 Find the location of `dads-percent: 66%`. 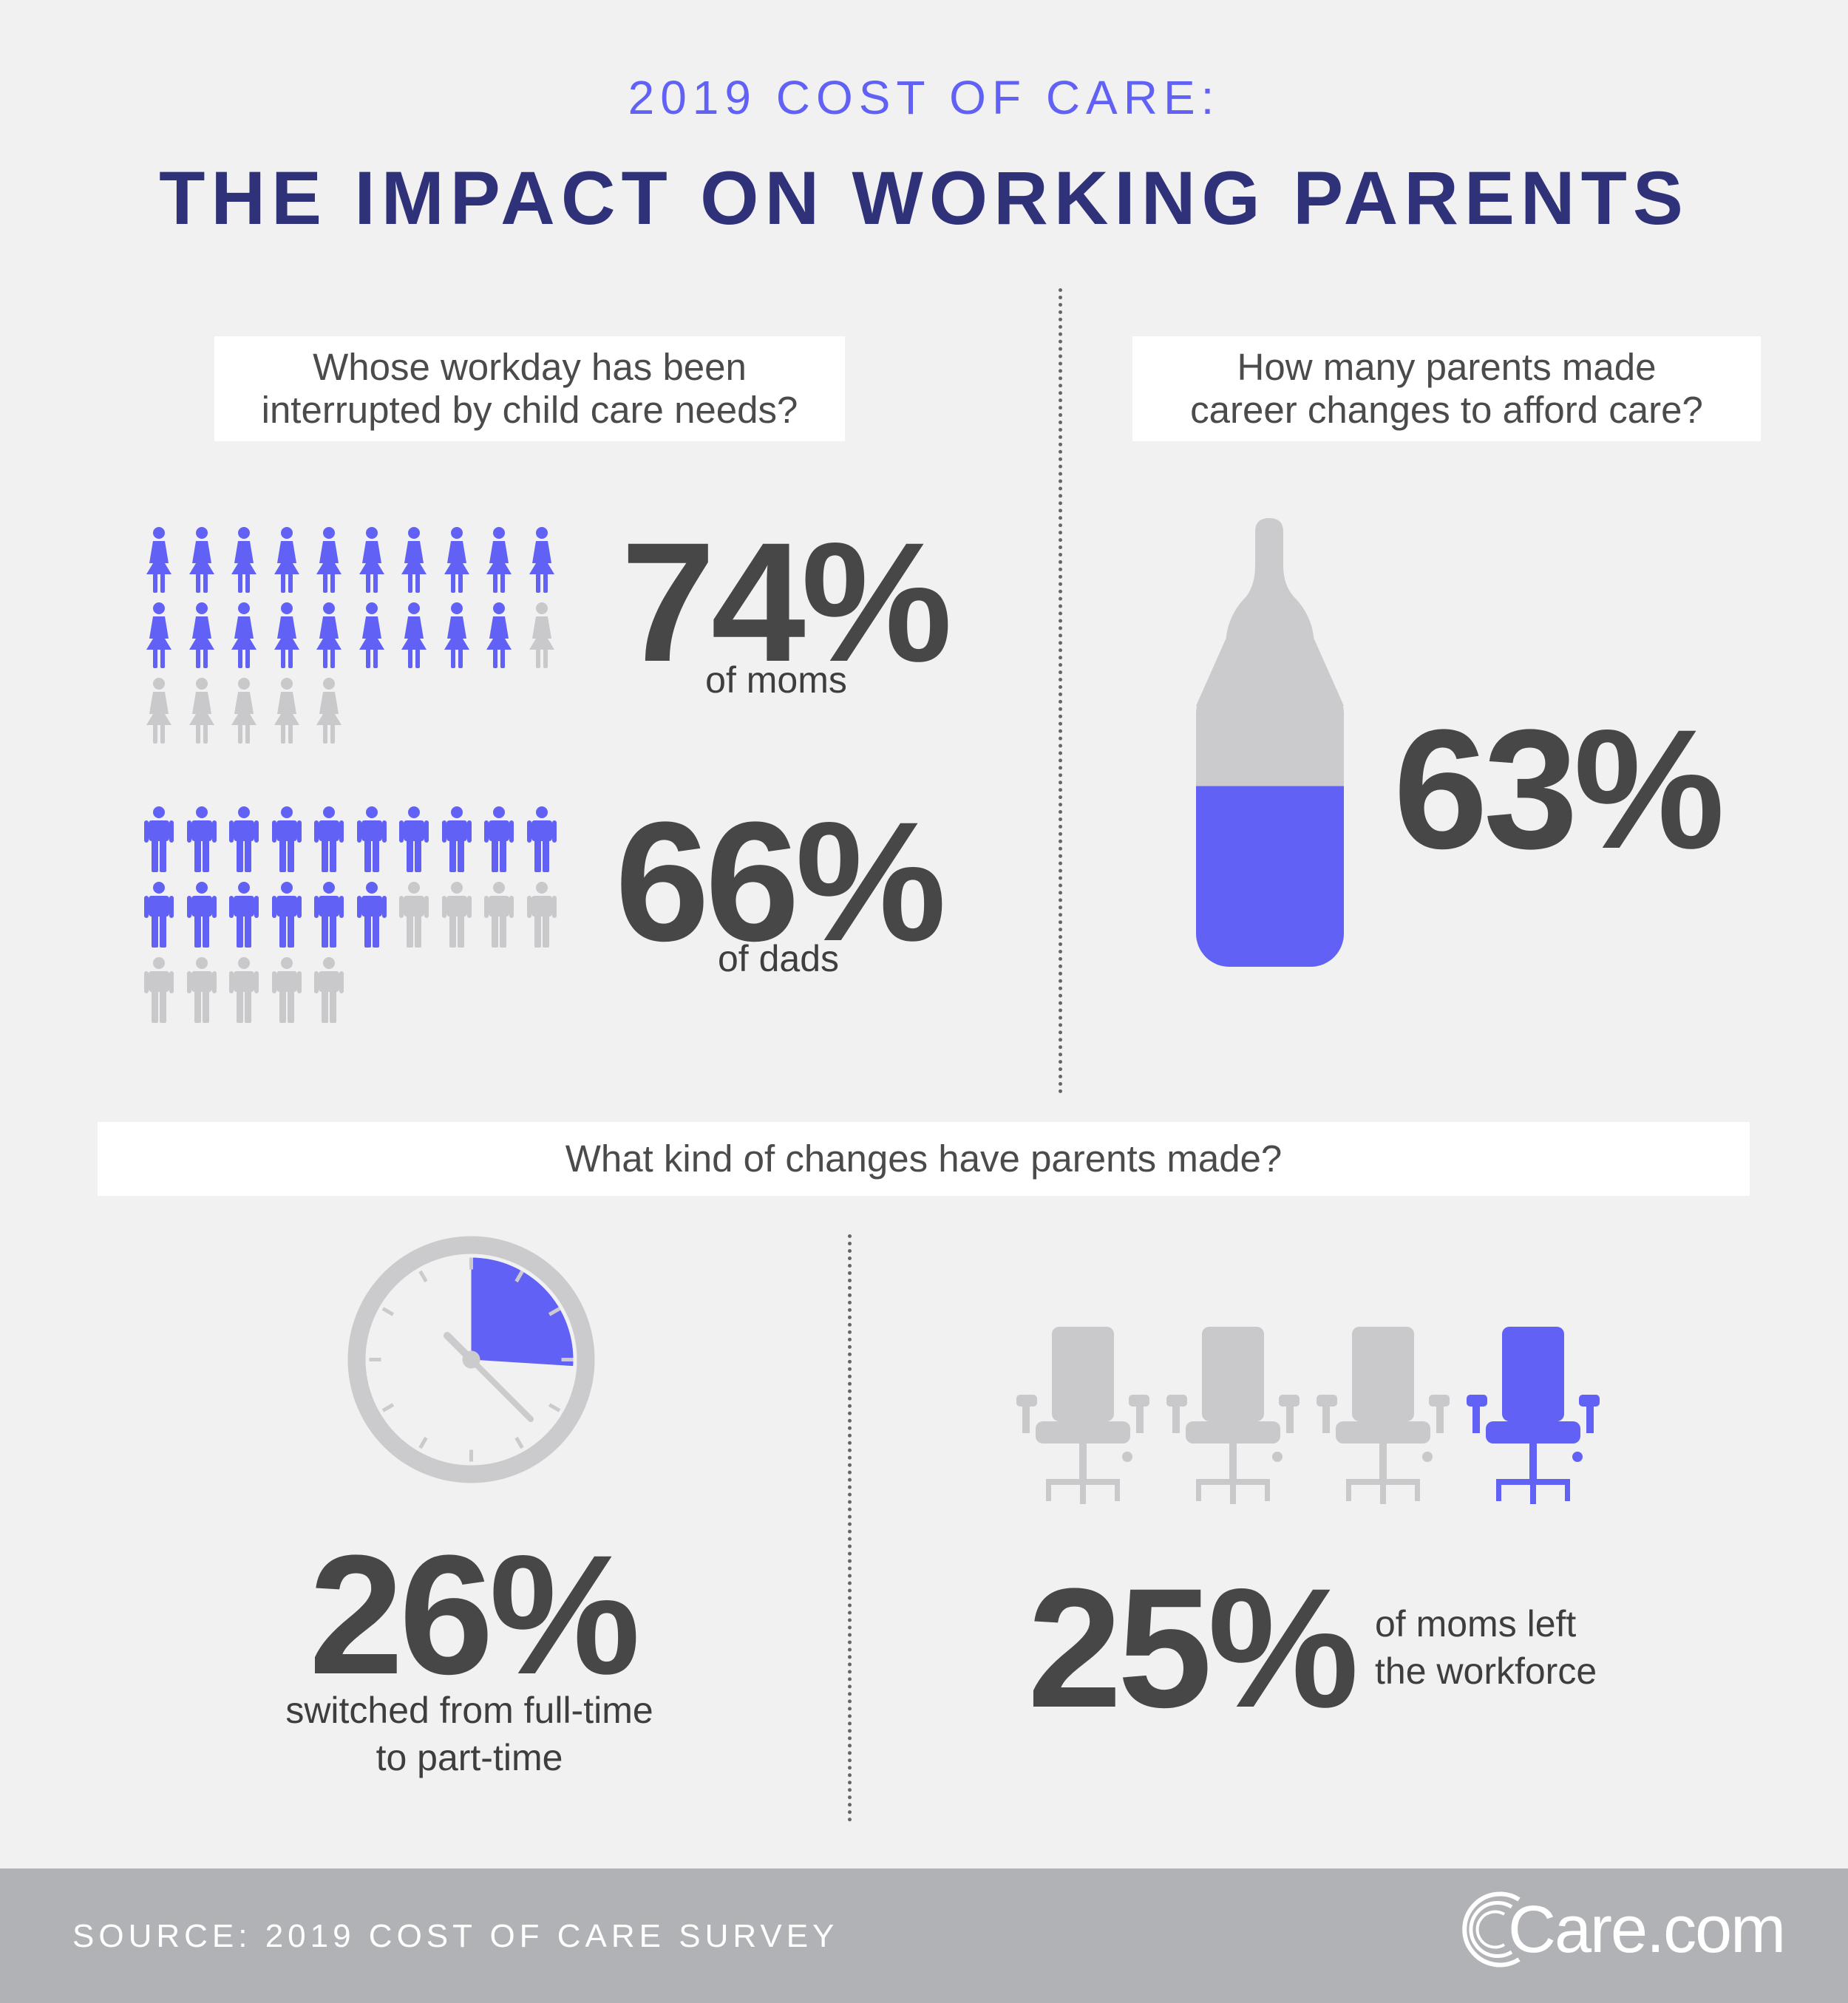

dads-percent: 66% is located at coordinates (780, 881).